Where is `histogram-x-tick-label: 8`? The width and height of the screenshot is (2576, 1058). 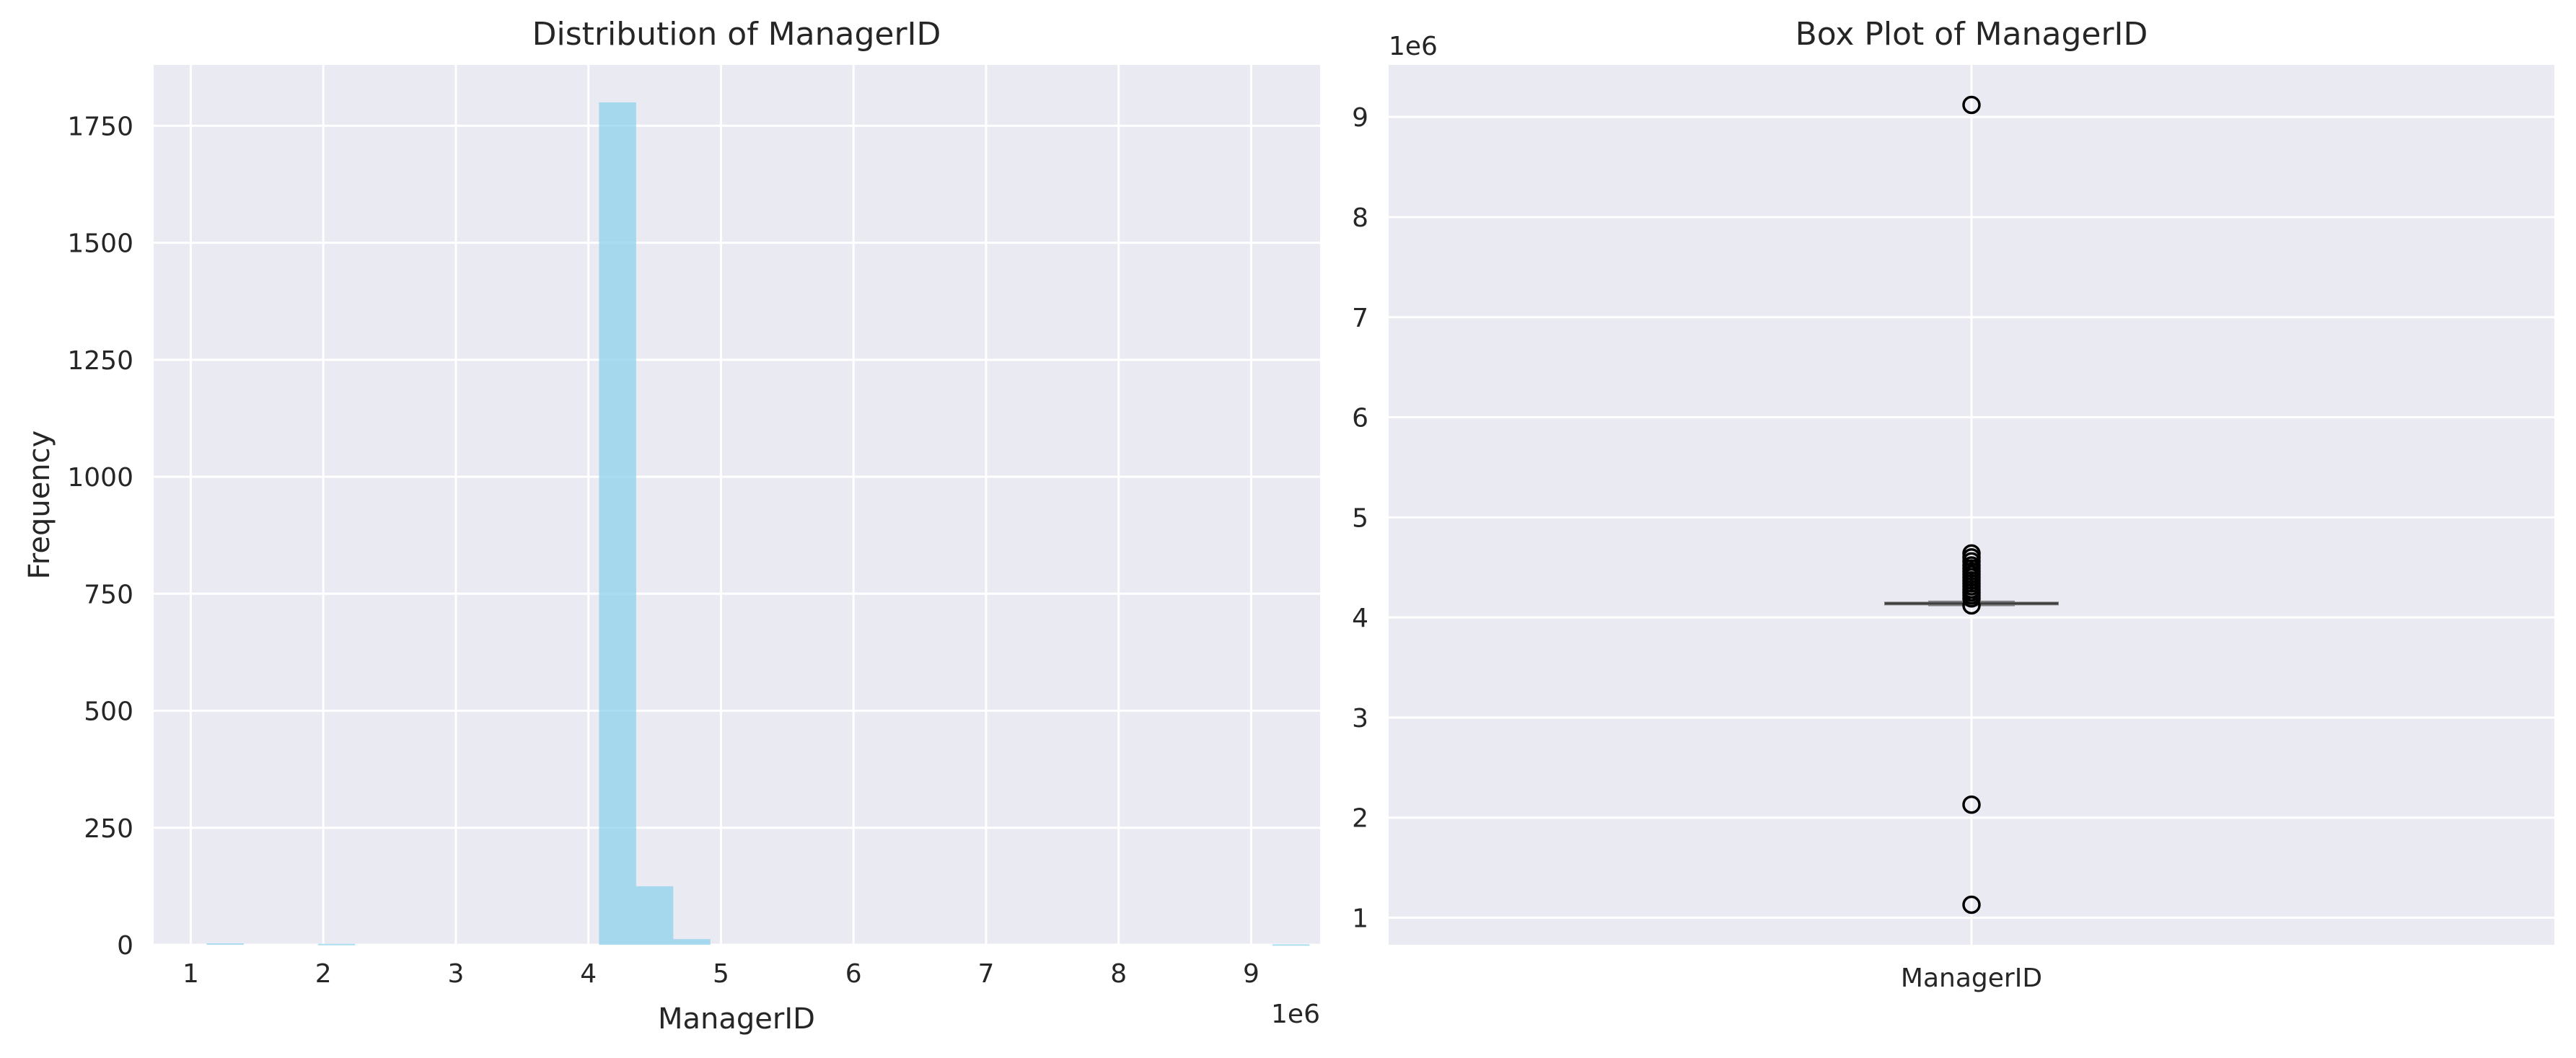
histogram-x-tick-label: 8 is located at coordinates (1118, 974).